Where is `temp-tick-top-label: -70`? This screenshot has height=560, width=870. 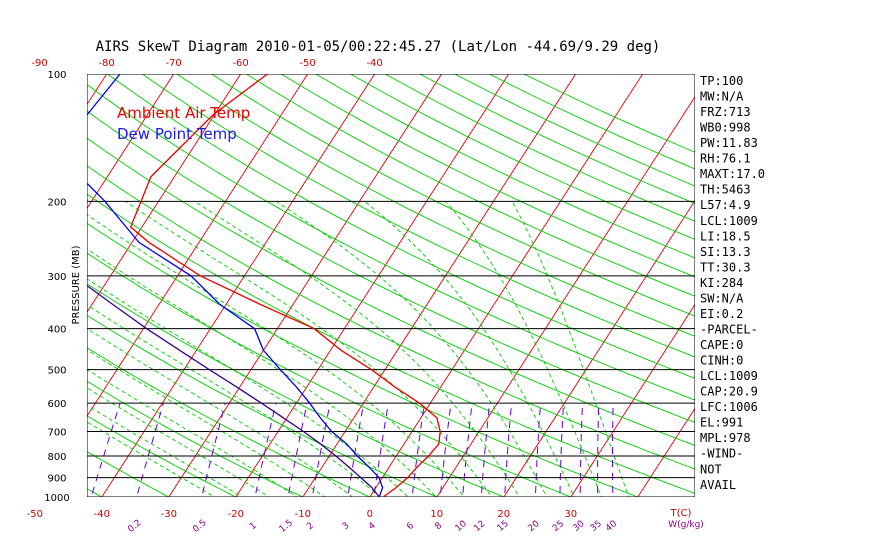
temp-tick-top-label: -70 is located at coordinates (173, 63).